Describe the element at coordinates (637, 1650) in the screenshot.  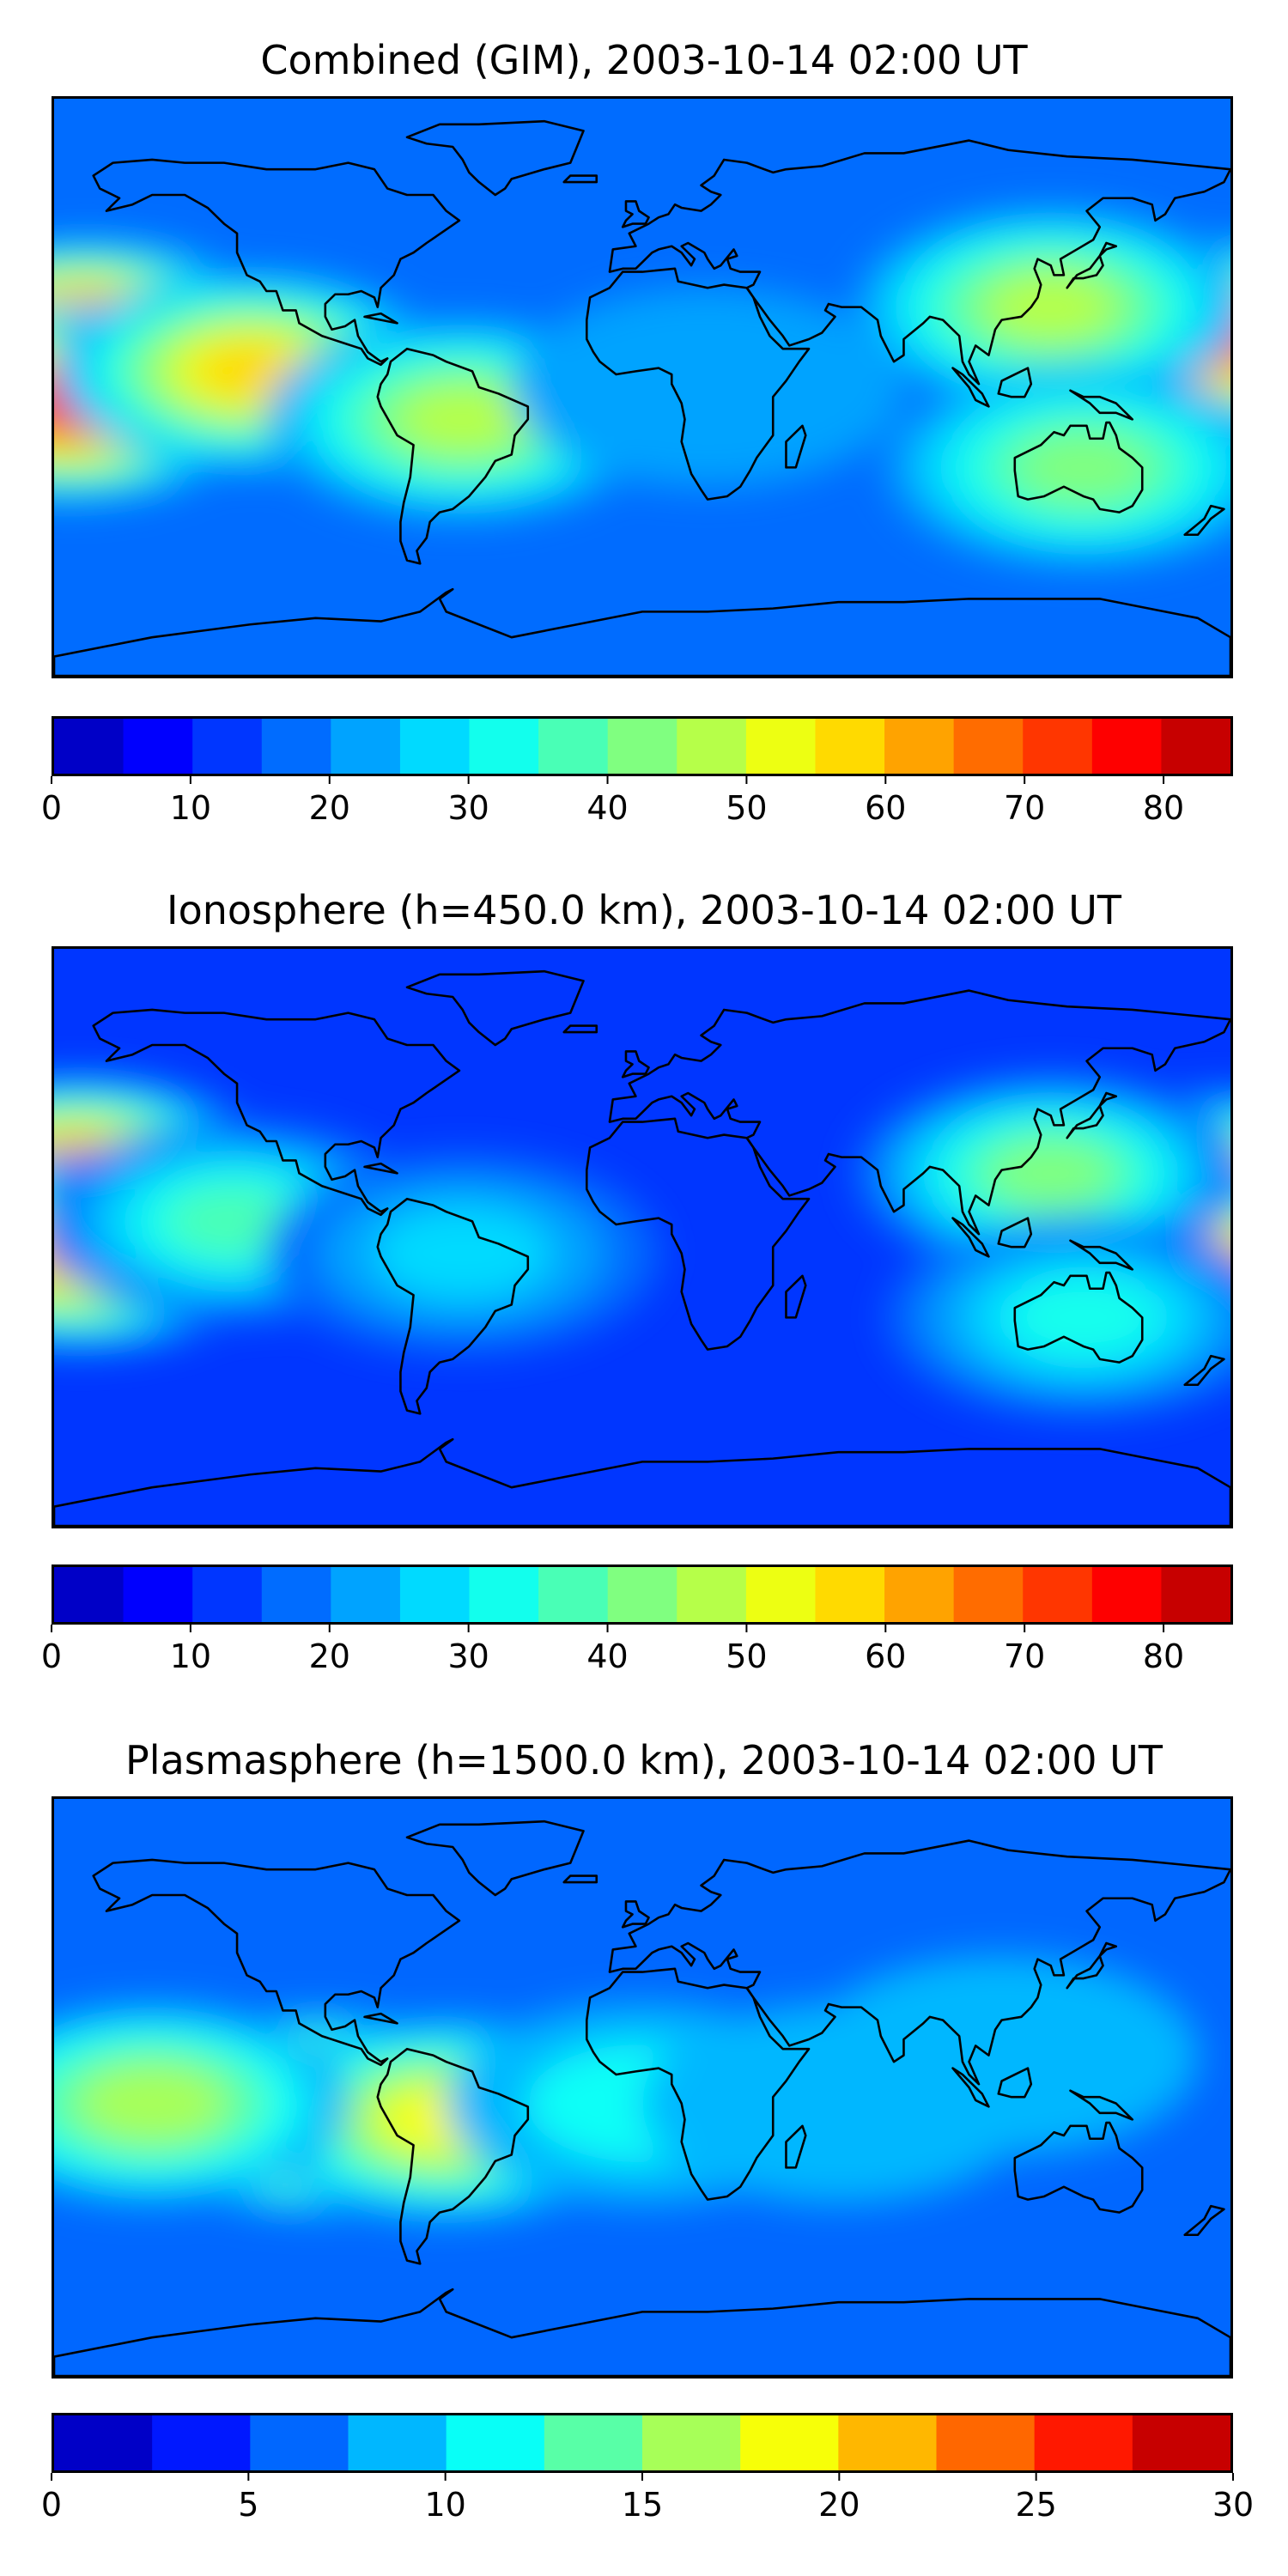
I see `panel2-colorbar-ticks: 0 10 20 30 40 50 60 70 80` at that location.